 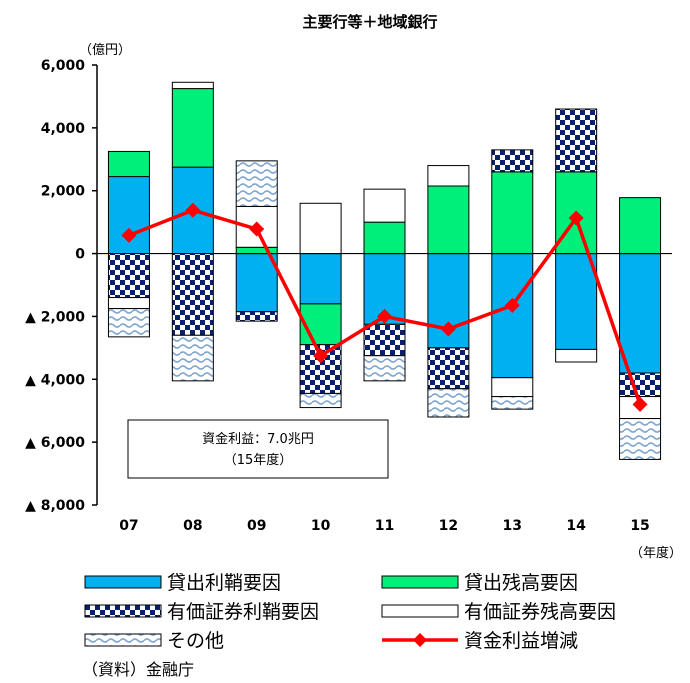 I want to click on y-tick-label: ▲ 2,000, so click(x=55, y=317).